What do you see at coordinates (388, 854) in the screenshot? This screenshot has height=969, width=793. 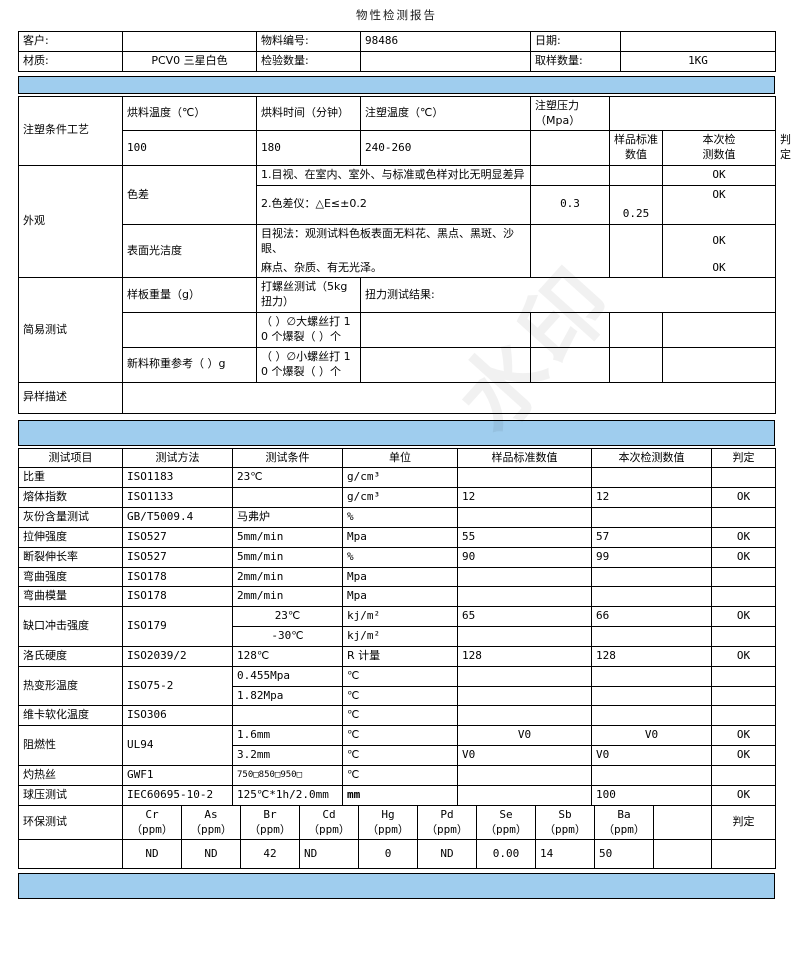 I see `element-value: 0` at bounding box center [388, 854].